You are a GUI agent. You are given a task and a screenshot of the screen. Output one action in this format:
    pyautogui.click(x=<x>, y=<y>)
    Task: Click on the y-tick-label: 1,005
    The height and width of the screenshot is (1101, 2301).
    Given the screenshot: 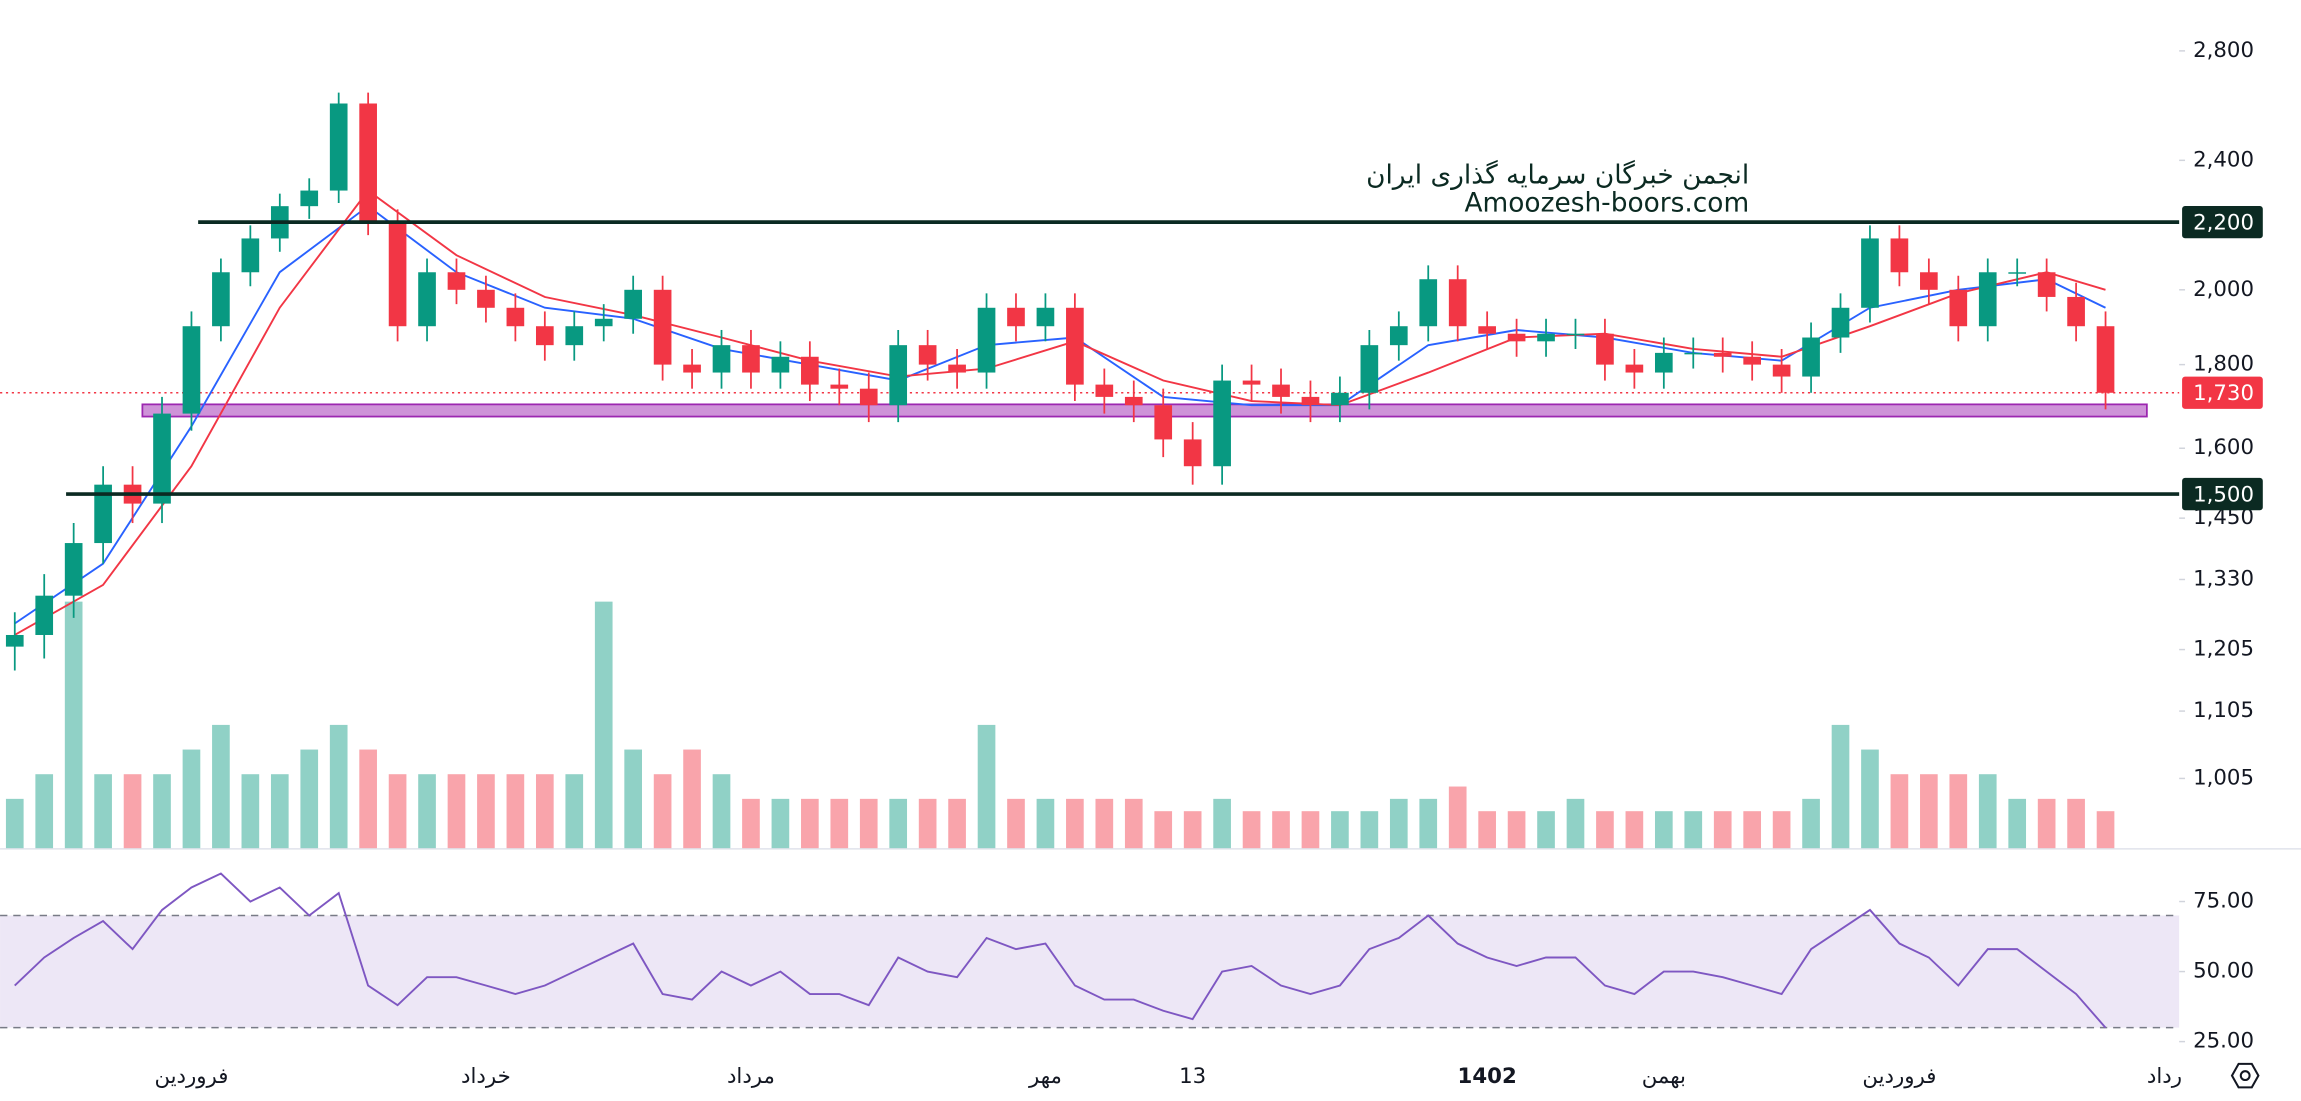 What is the action you would take?
    pyautogui.click(x=2223, y=777)
    